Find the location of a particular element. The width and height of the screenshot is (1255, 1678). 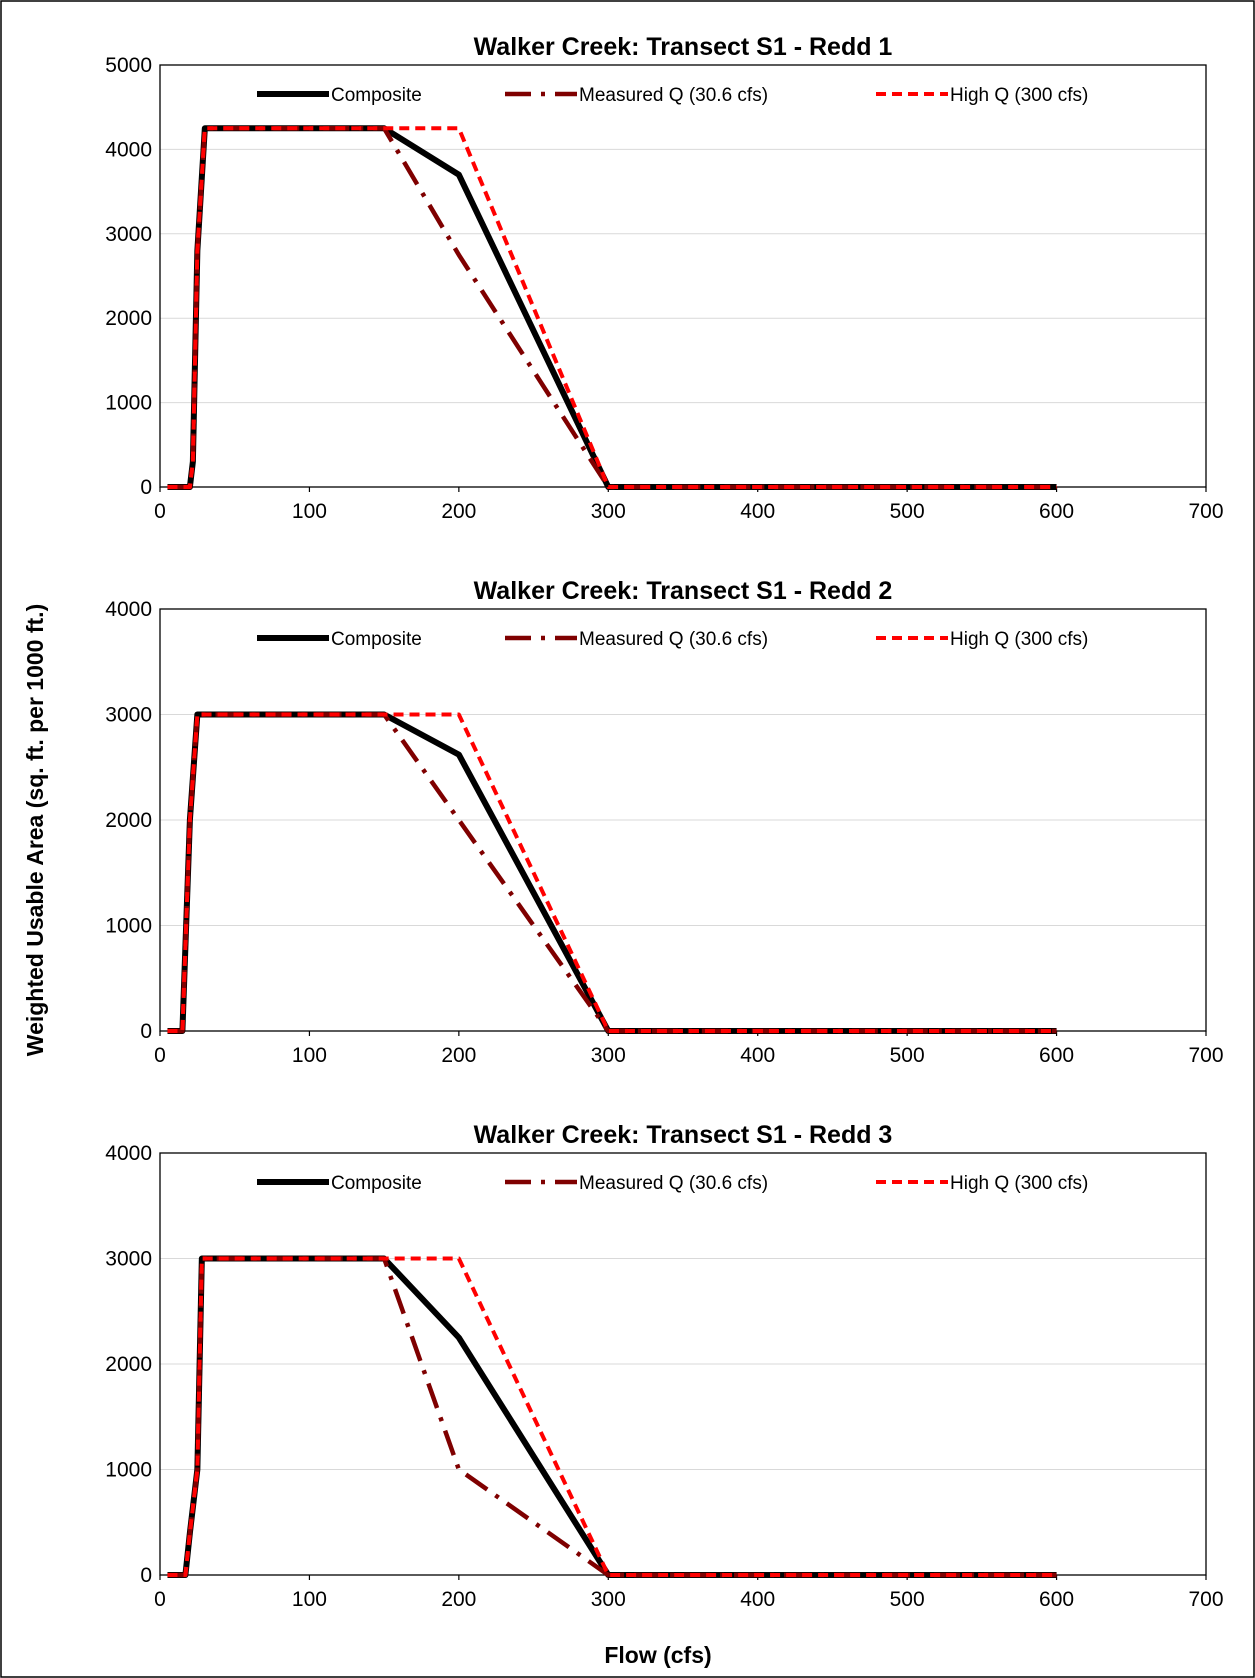

chart-title: Walker Creek: Transect S1 - Redd 2 is located at coordinates (683, 591).